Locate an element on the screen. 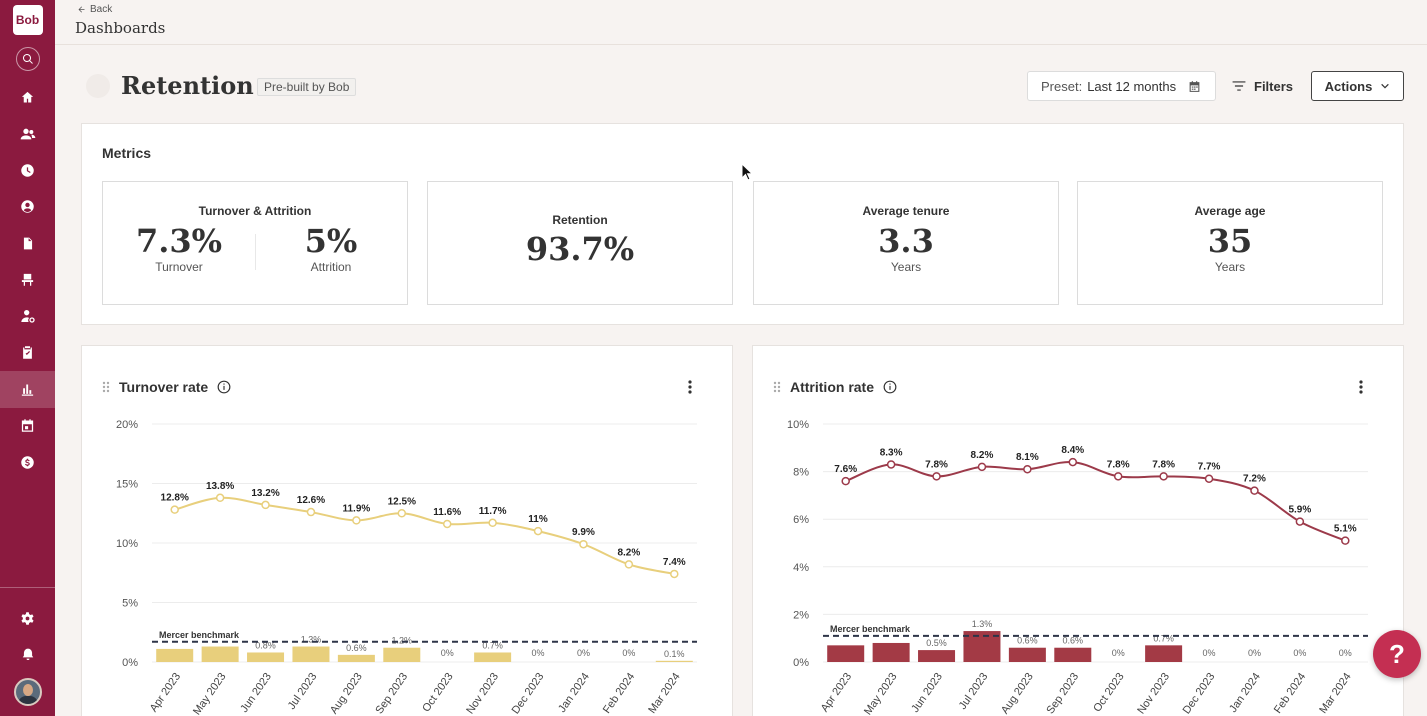  sidebar-item-documents is located at coordinates (27, 243).